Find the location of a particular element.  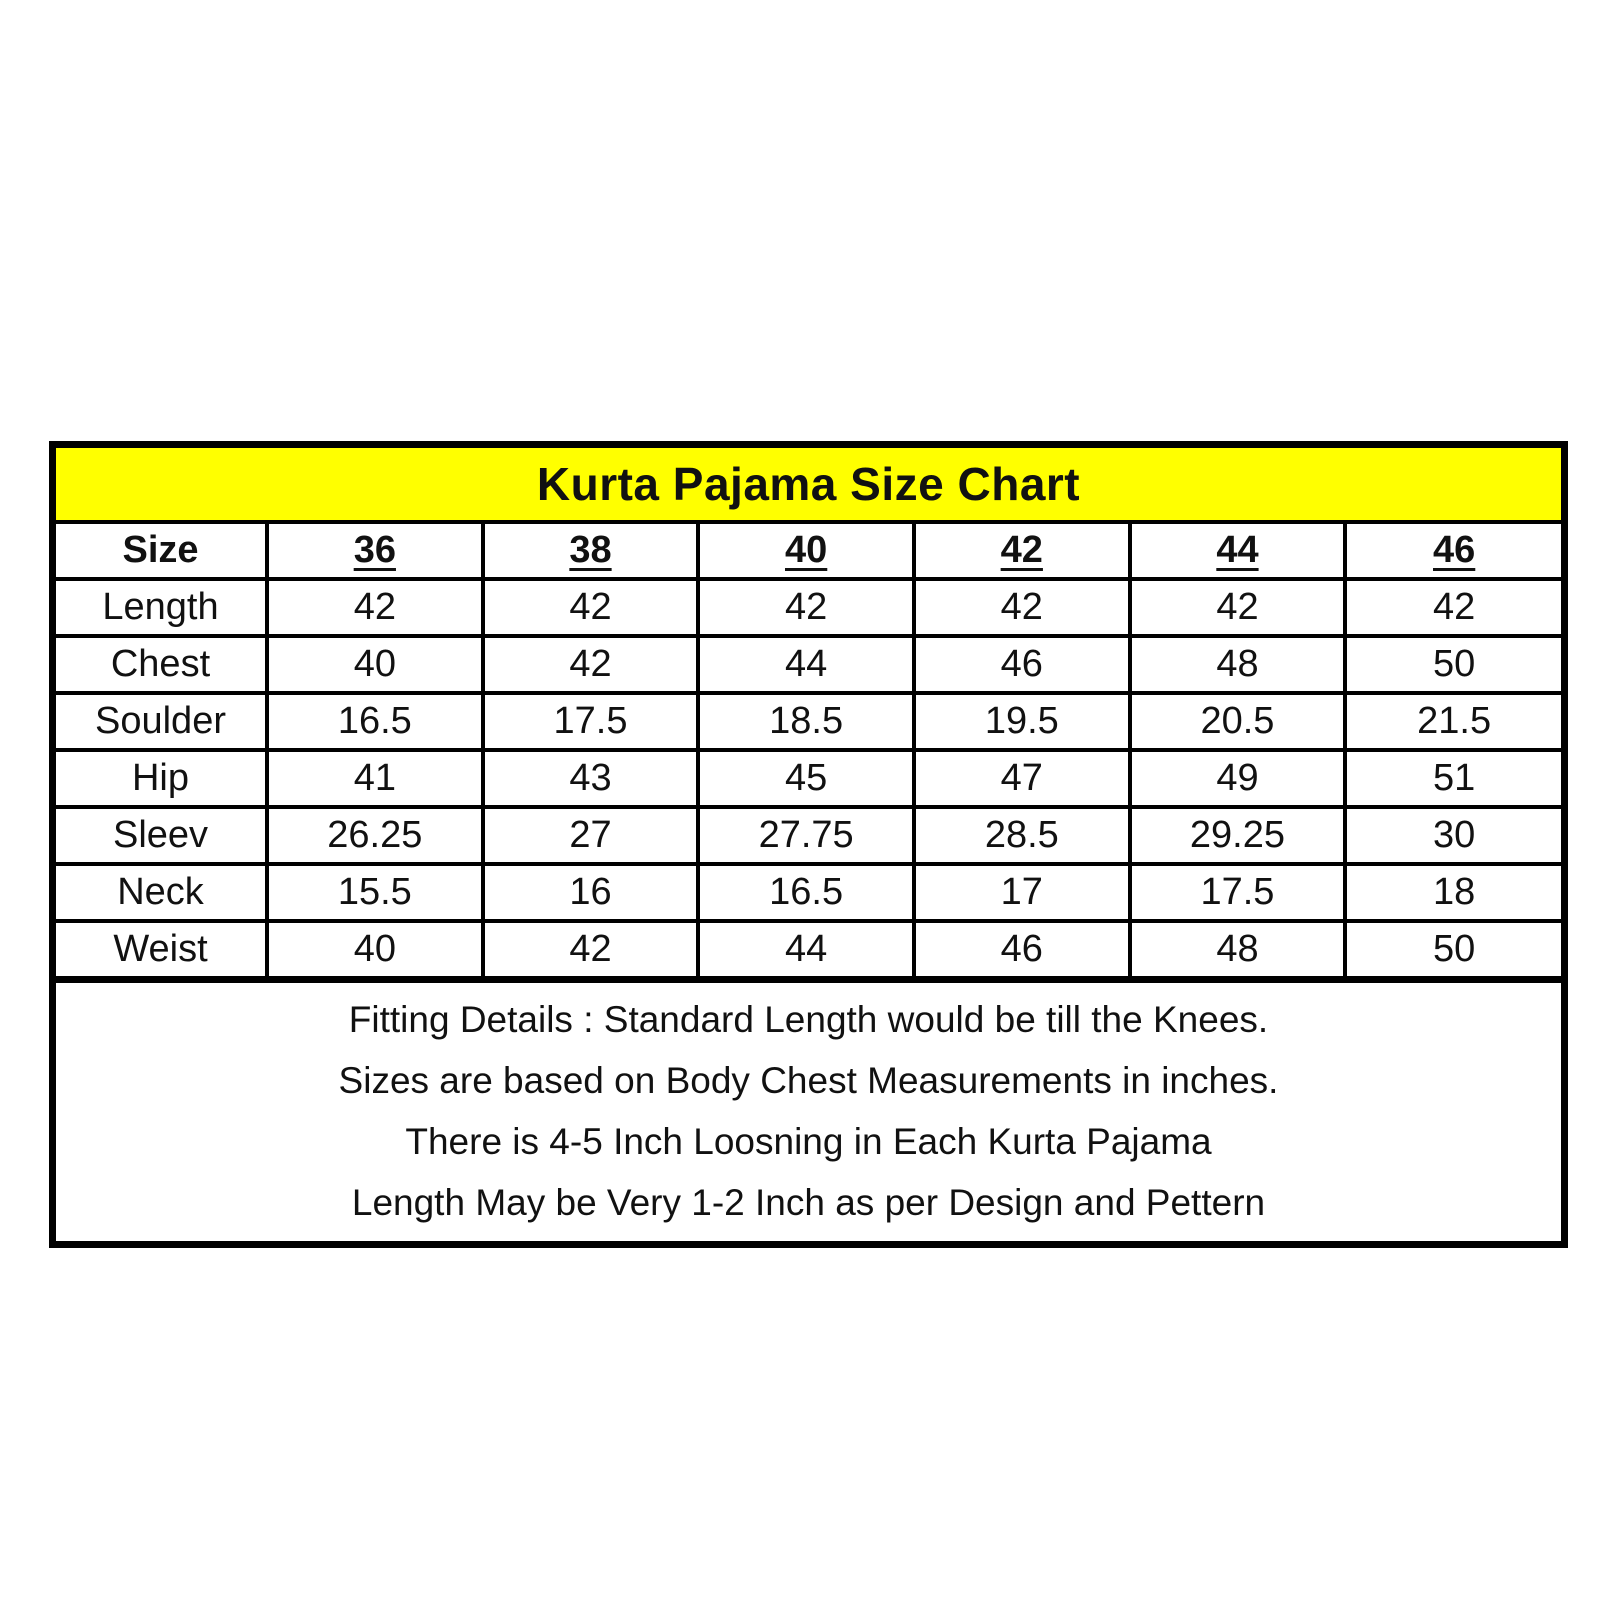

table-cell: 49 is located at coordinates (1237, 778).